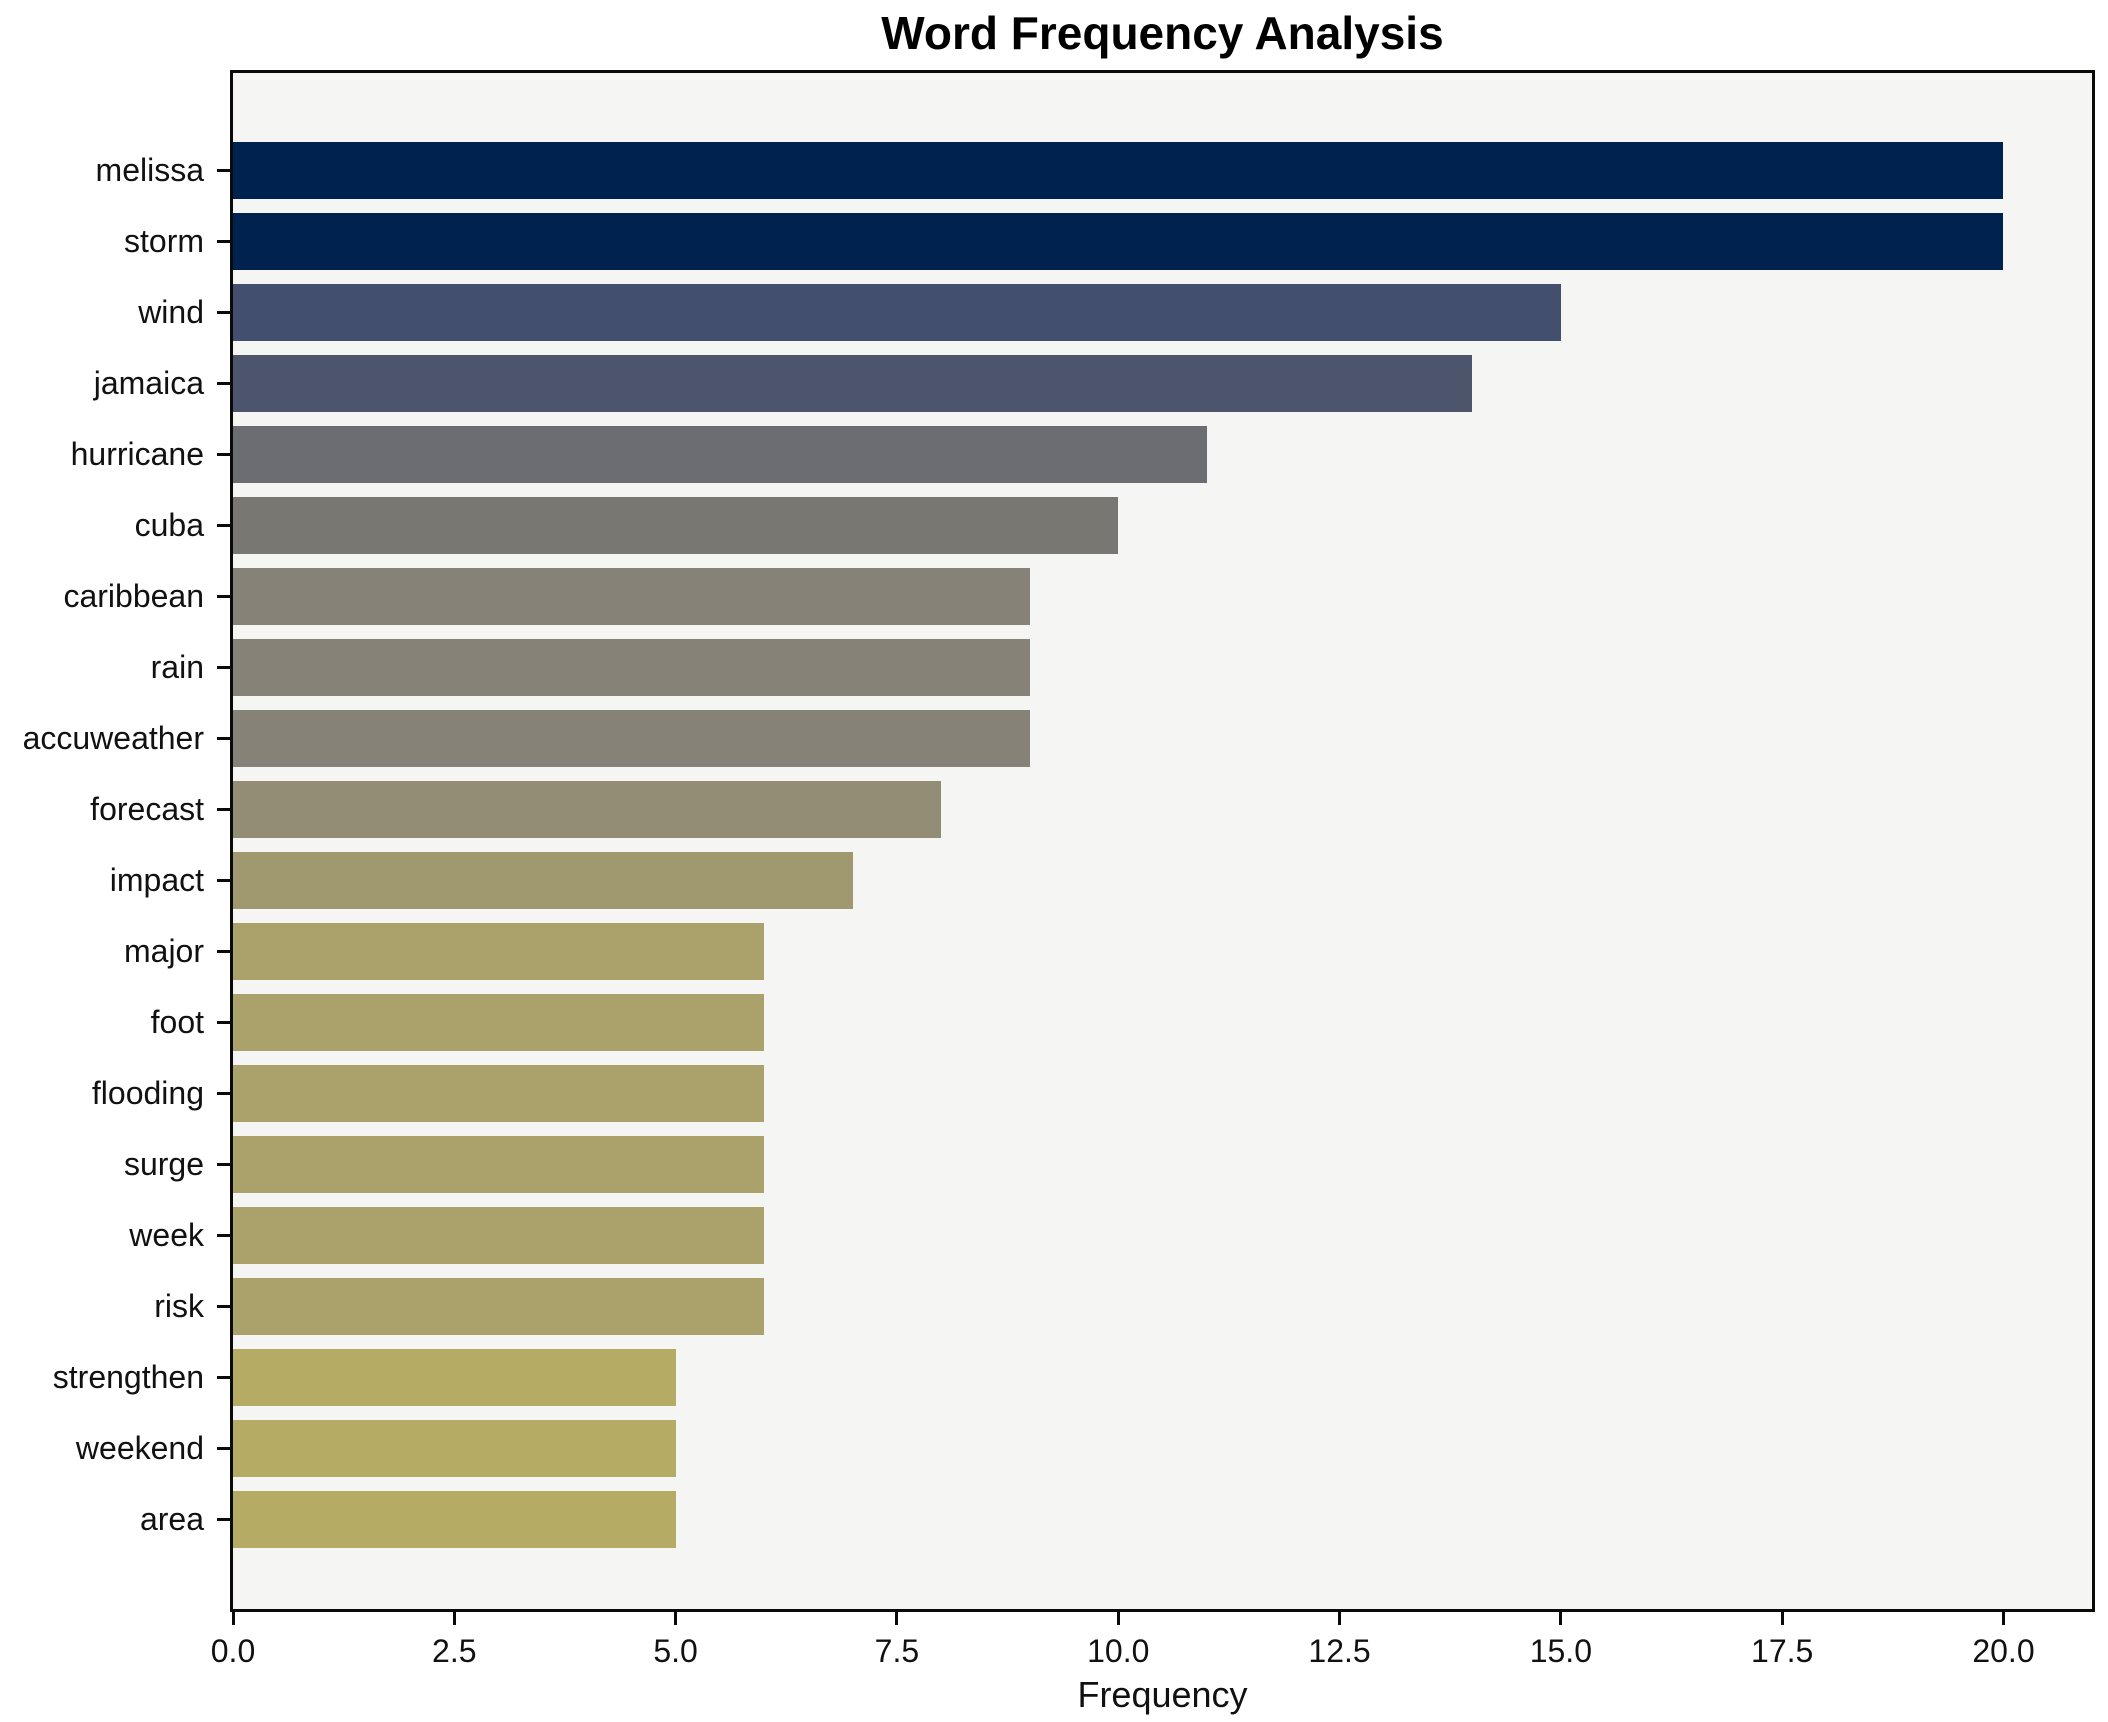 Image resolution: width=2108 pixels, height=1722 pixels. Describe the element at coordinates (675, 1651) in the screenshot. I see `x-tick-label-5.0: 5.0` at that location.